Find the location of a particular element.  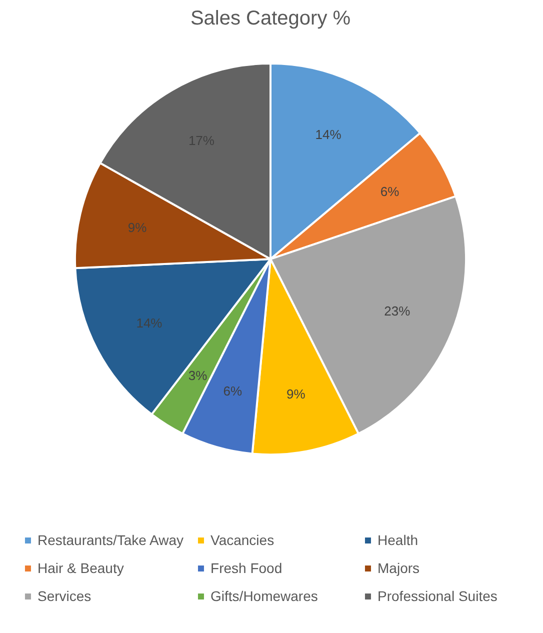

legend-label: Hair & Beauty is located at coordinates (81, 568).